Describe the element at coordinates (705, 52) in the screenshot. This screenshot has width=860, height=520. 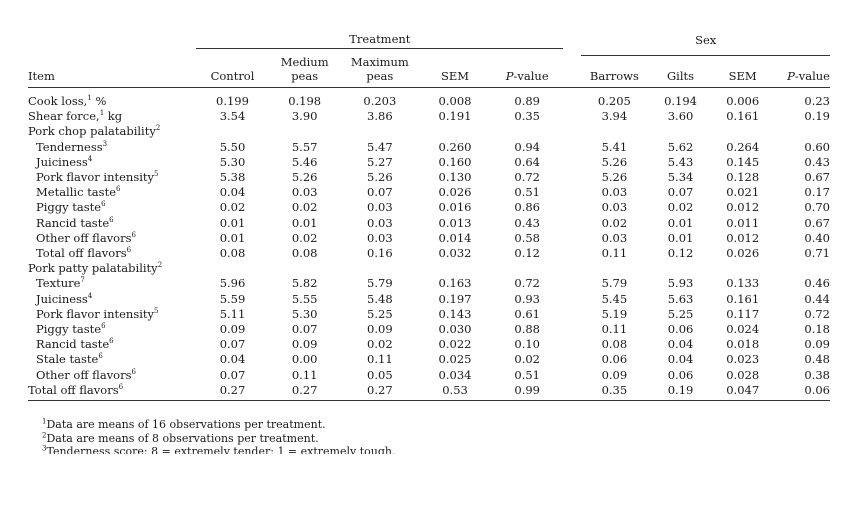
I see `sex-rule` at that location.